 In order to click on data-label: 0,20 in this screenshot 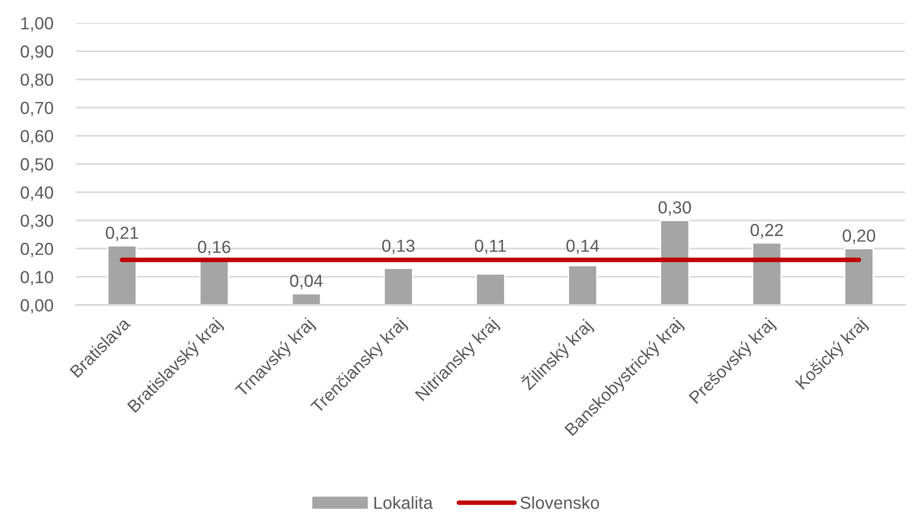, I will do `click(859, 236)`.